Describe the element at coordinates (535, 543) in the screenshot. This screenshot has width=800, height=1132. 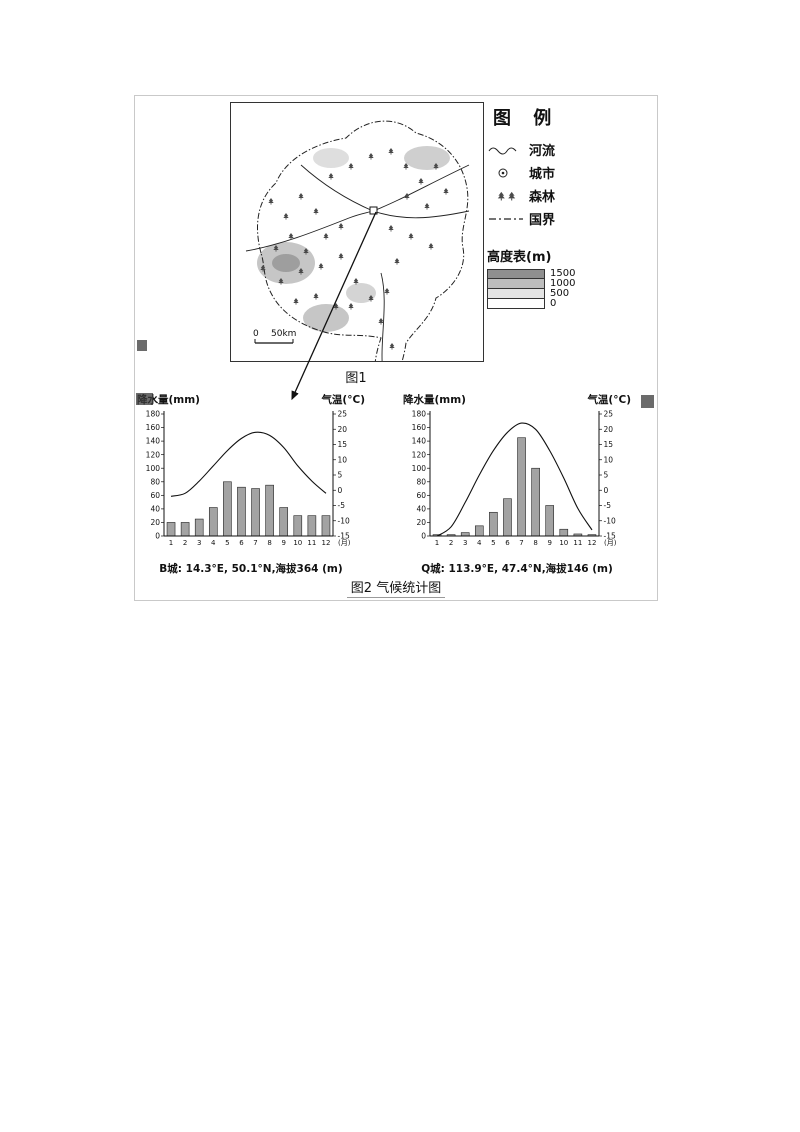
I see `svg-text: 8` at that location.